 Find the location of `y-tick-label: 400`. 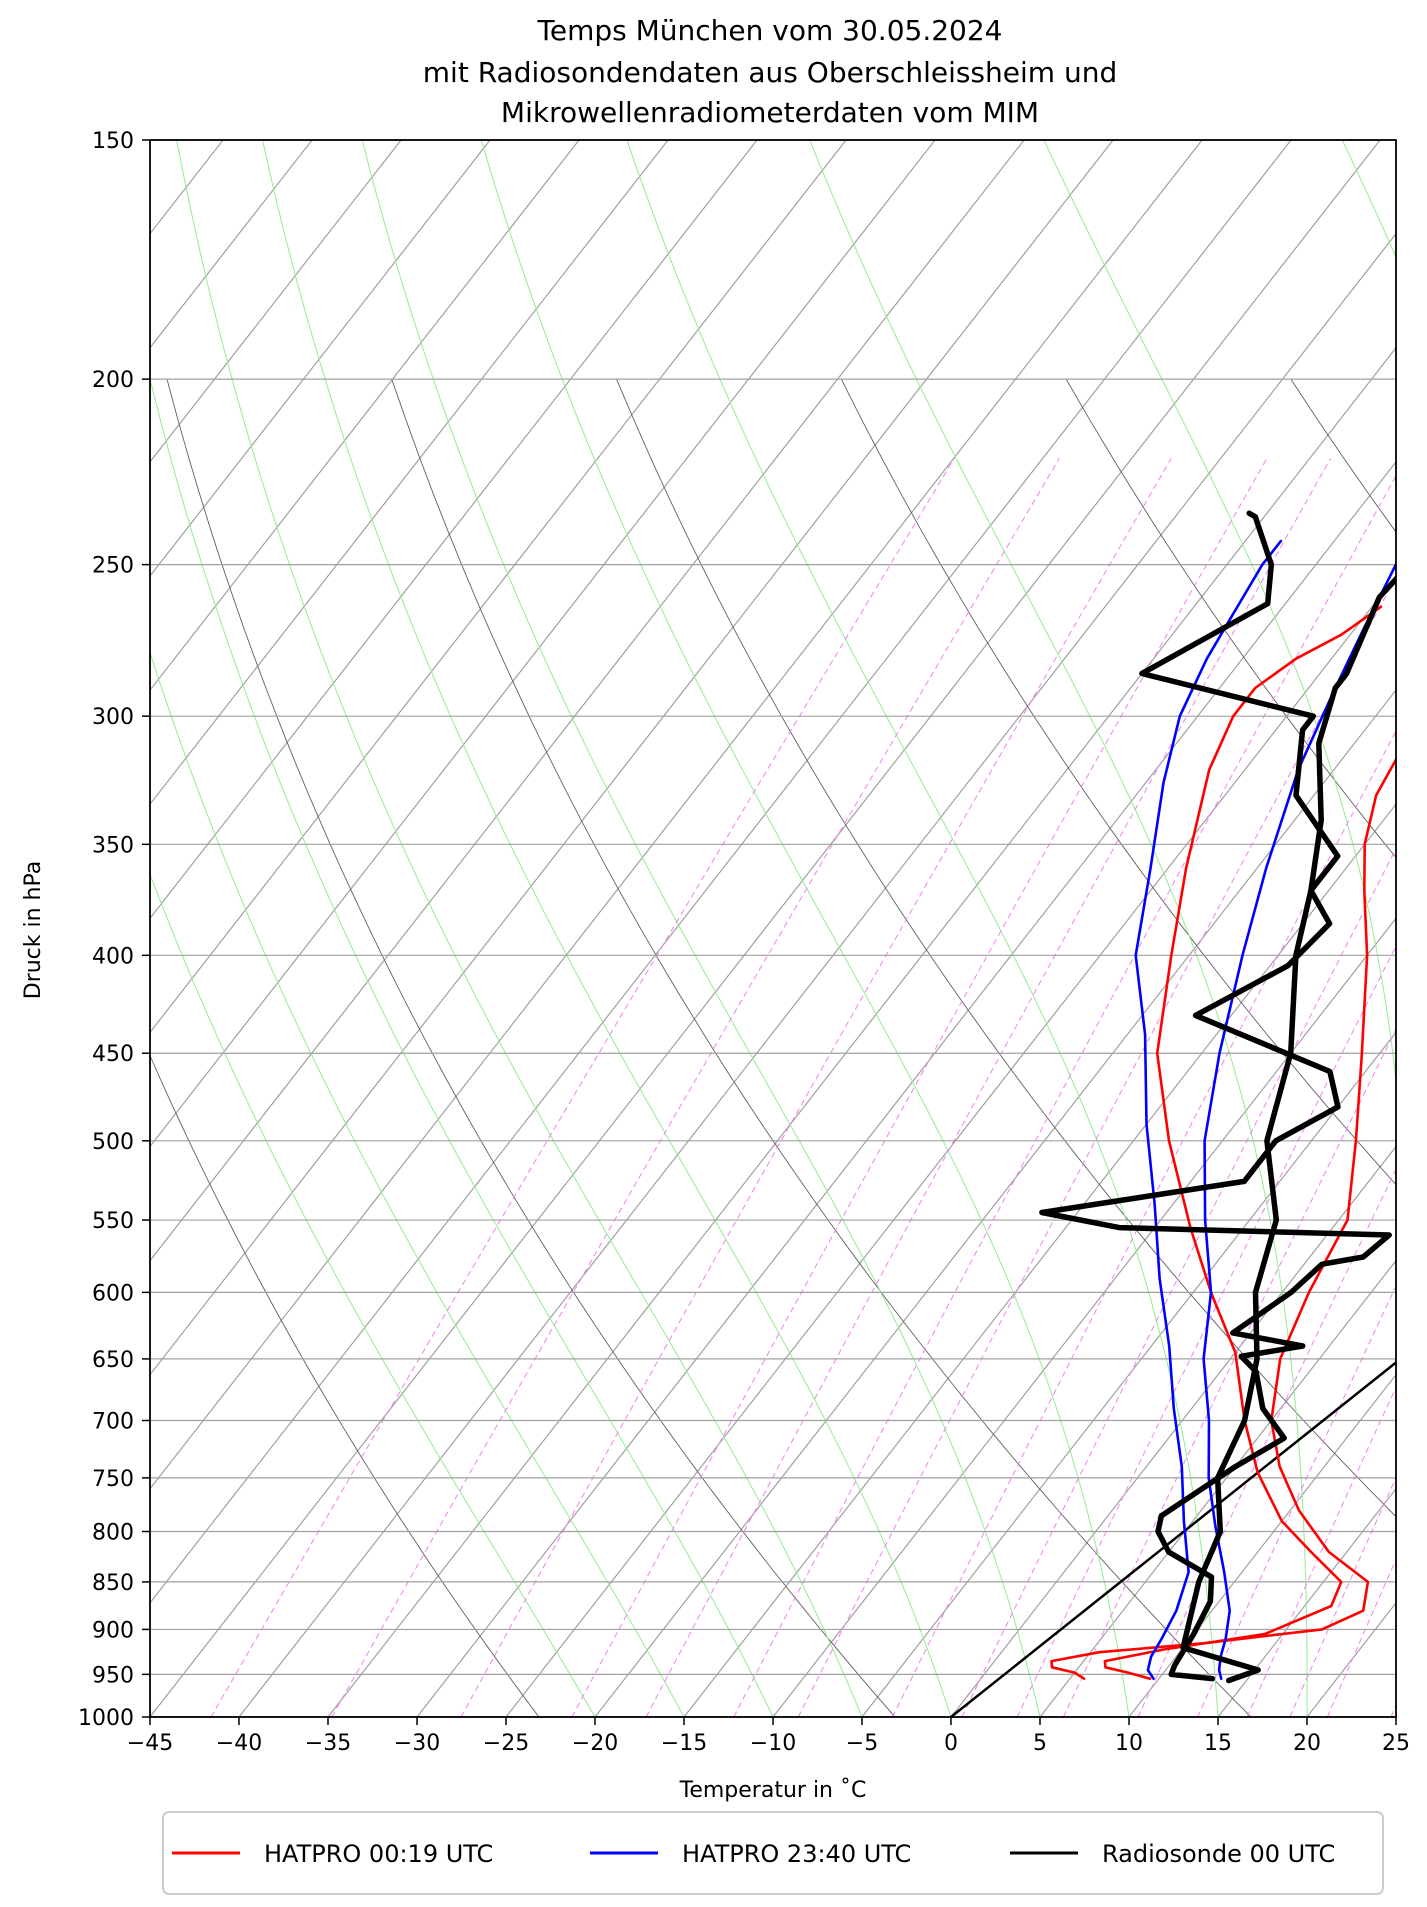

y-tick-label: 400 is located at coordinates (113, 956).